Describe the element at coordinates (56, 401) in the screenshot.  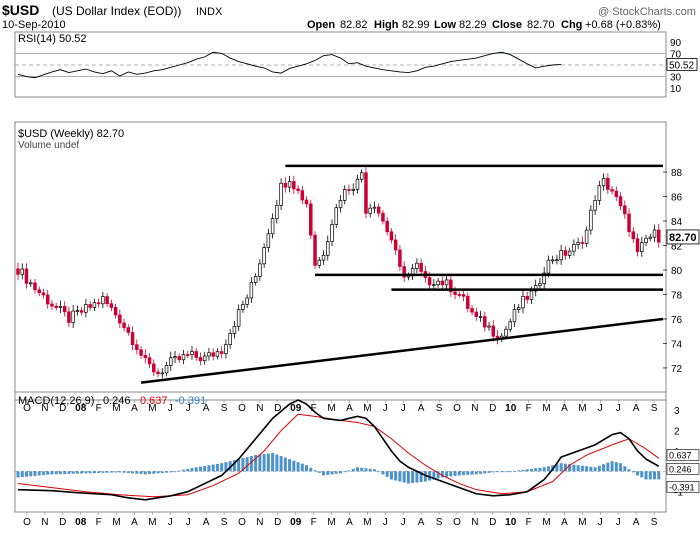
I see `macd-legend: MACD(12,26,9)` at that location.